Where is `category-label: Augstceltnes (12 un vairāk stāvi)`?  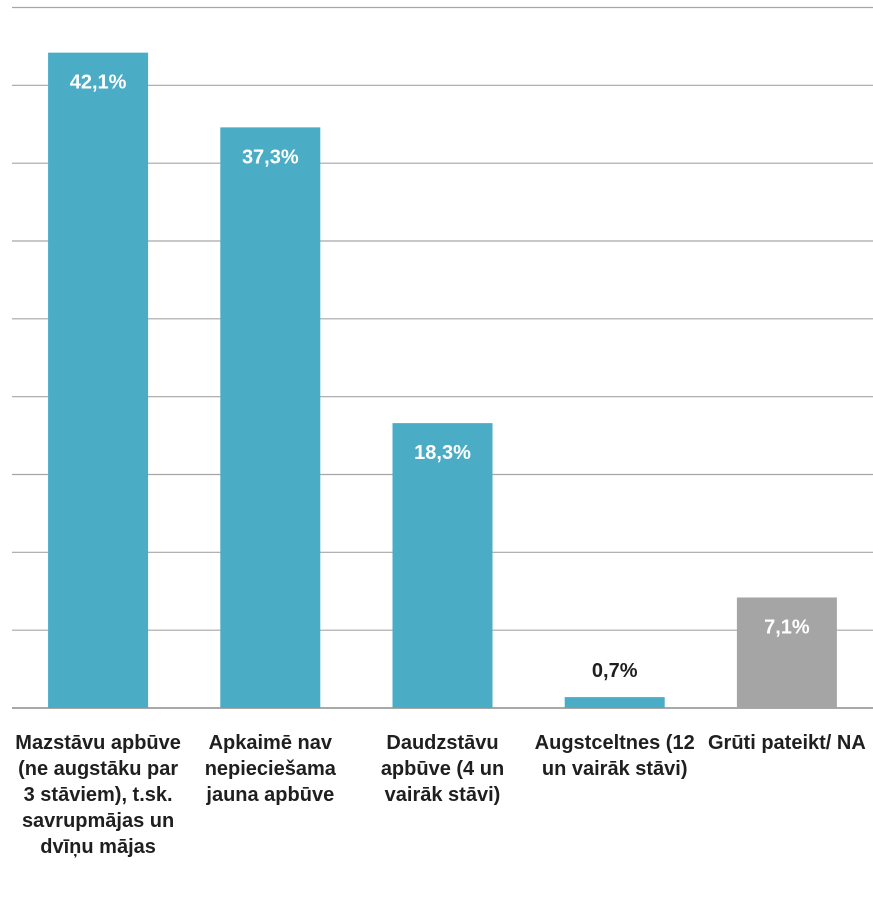
category-label: Augstceltnes (12 un vairāk stāvi) is located at coordinates (614, 756).